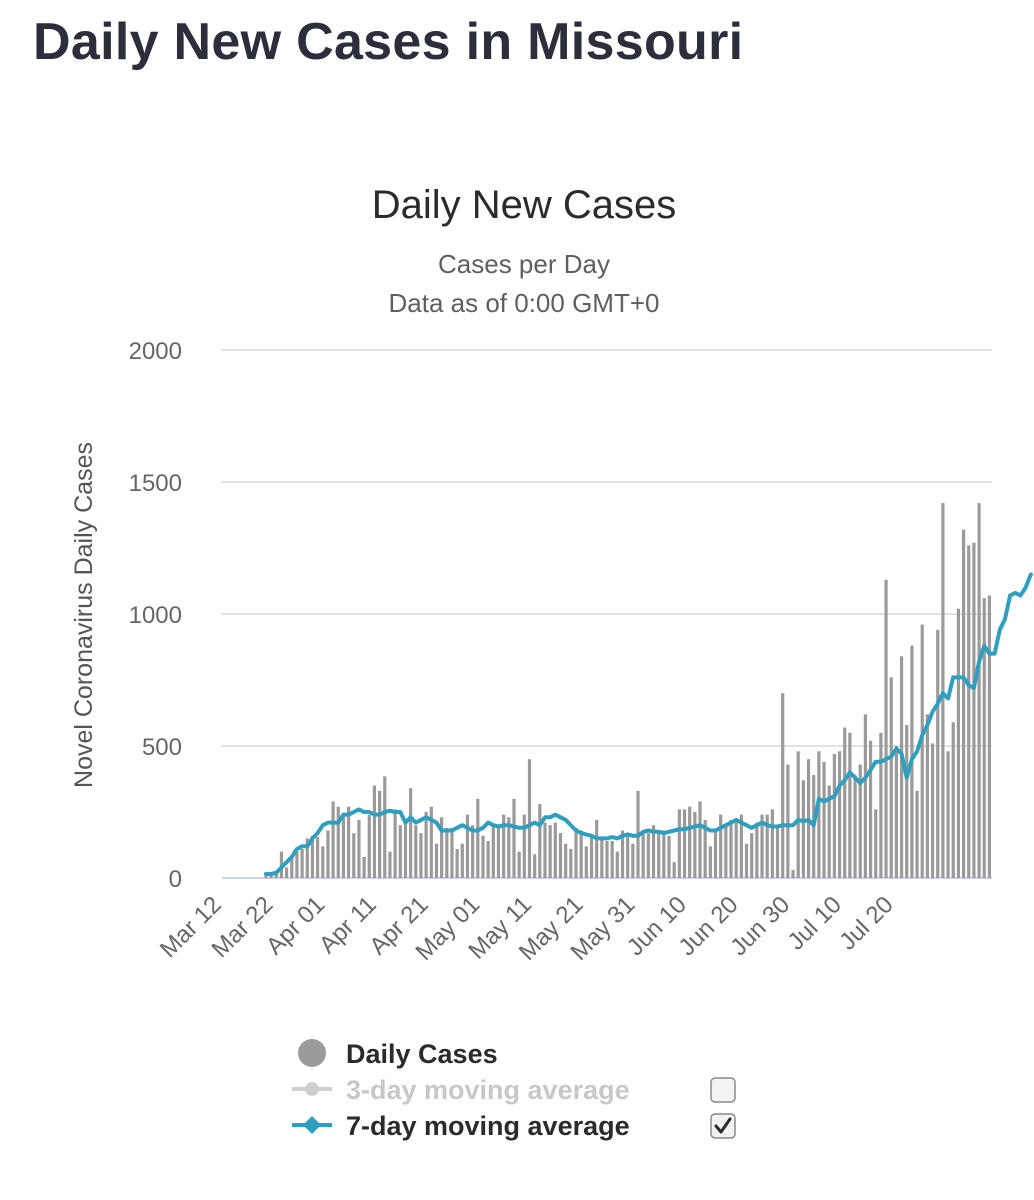  I want to click on x-tick-label: Jul 20, so click(866, 923).